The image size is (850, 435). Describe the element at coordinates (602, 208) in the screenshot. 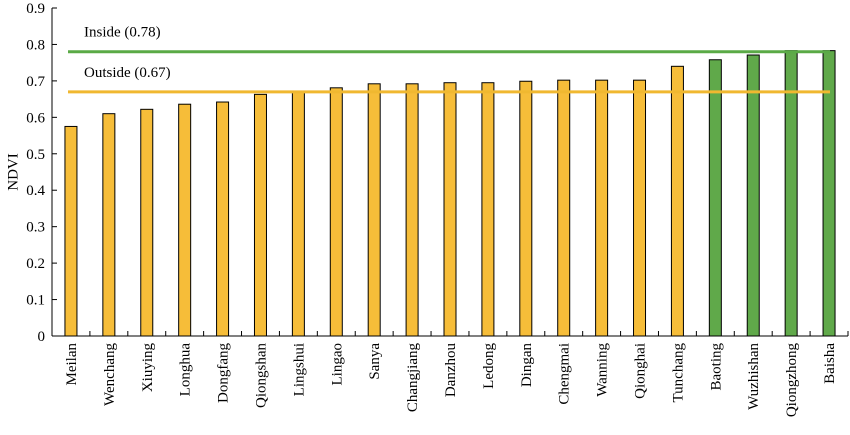

I see `bar-wanning` at that location.